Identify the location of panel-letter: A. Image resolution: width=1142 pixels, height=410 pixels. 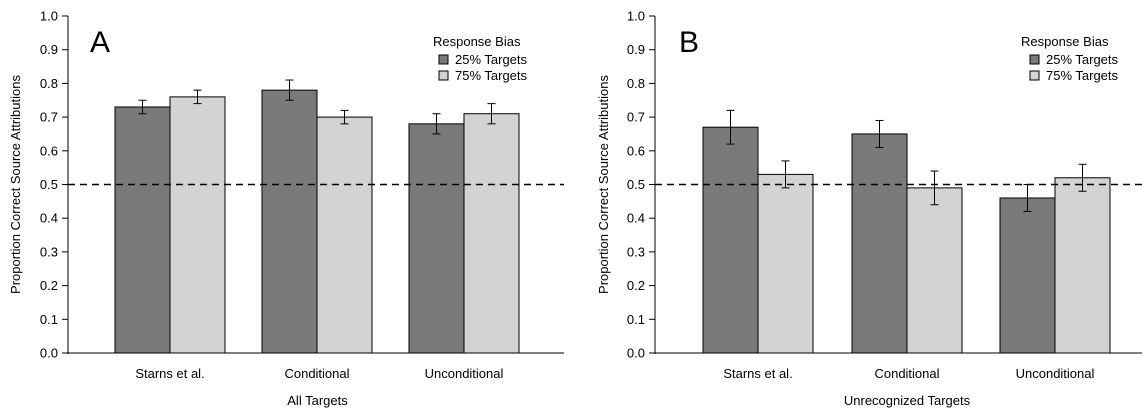
(100, 42).